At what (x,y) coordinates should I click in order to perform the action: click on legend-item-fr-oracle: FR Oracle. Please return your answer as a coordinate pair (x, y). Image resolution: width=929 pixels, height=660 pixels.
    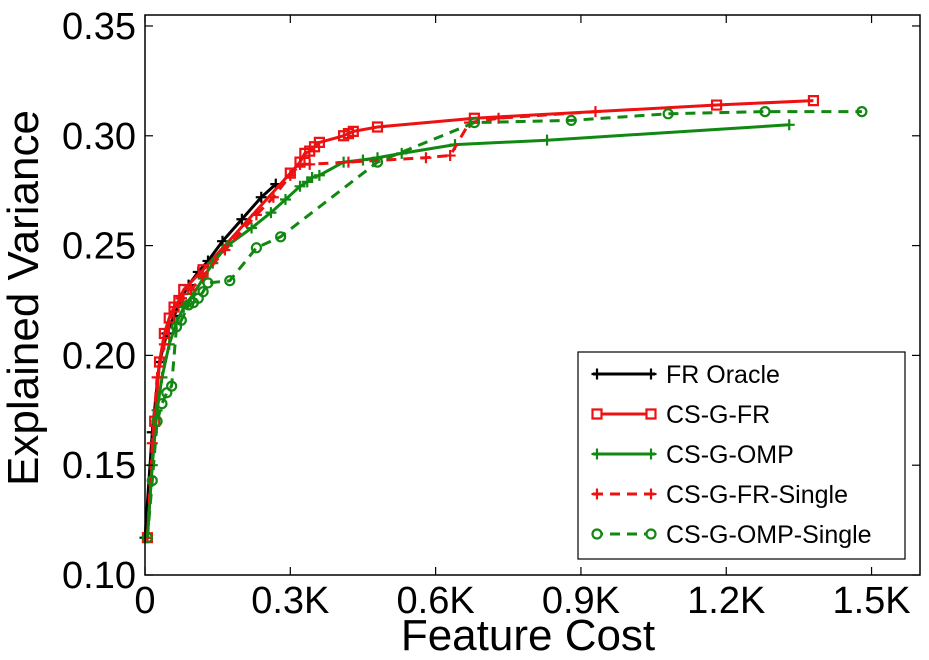
    Looking at the image, I should click on (685, 375).